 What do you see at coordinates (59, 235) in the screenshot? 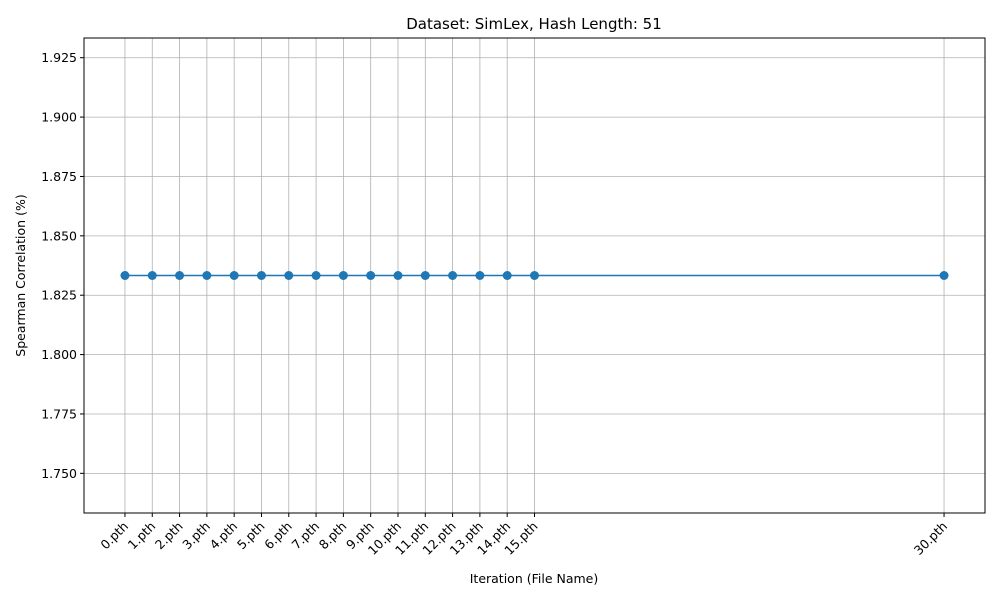
I see `y-tick-label: 1.850` at bounding box center [59, 235].